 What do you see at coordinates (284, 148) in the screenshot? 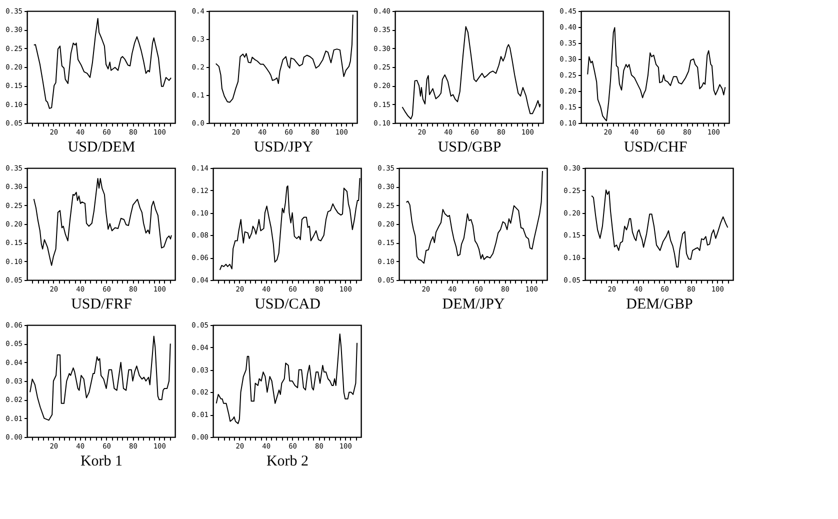
I see `x-axis-title: USD/JPY` at bounding box center [284, 148].